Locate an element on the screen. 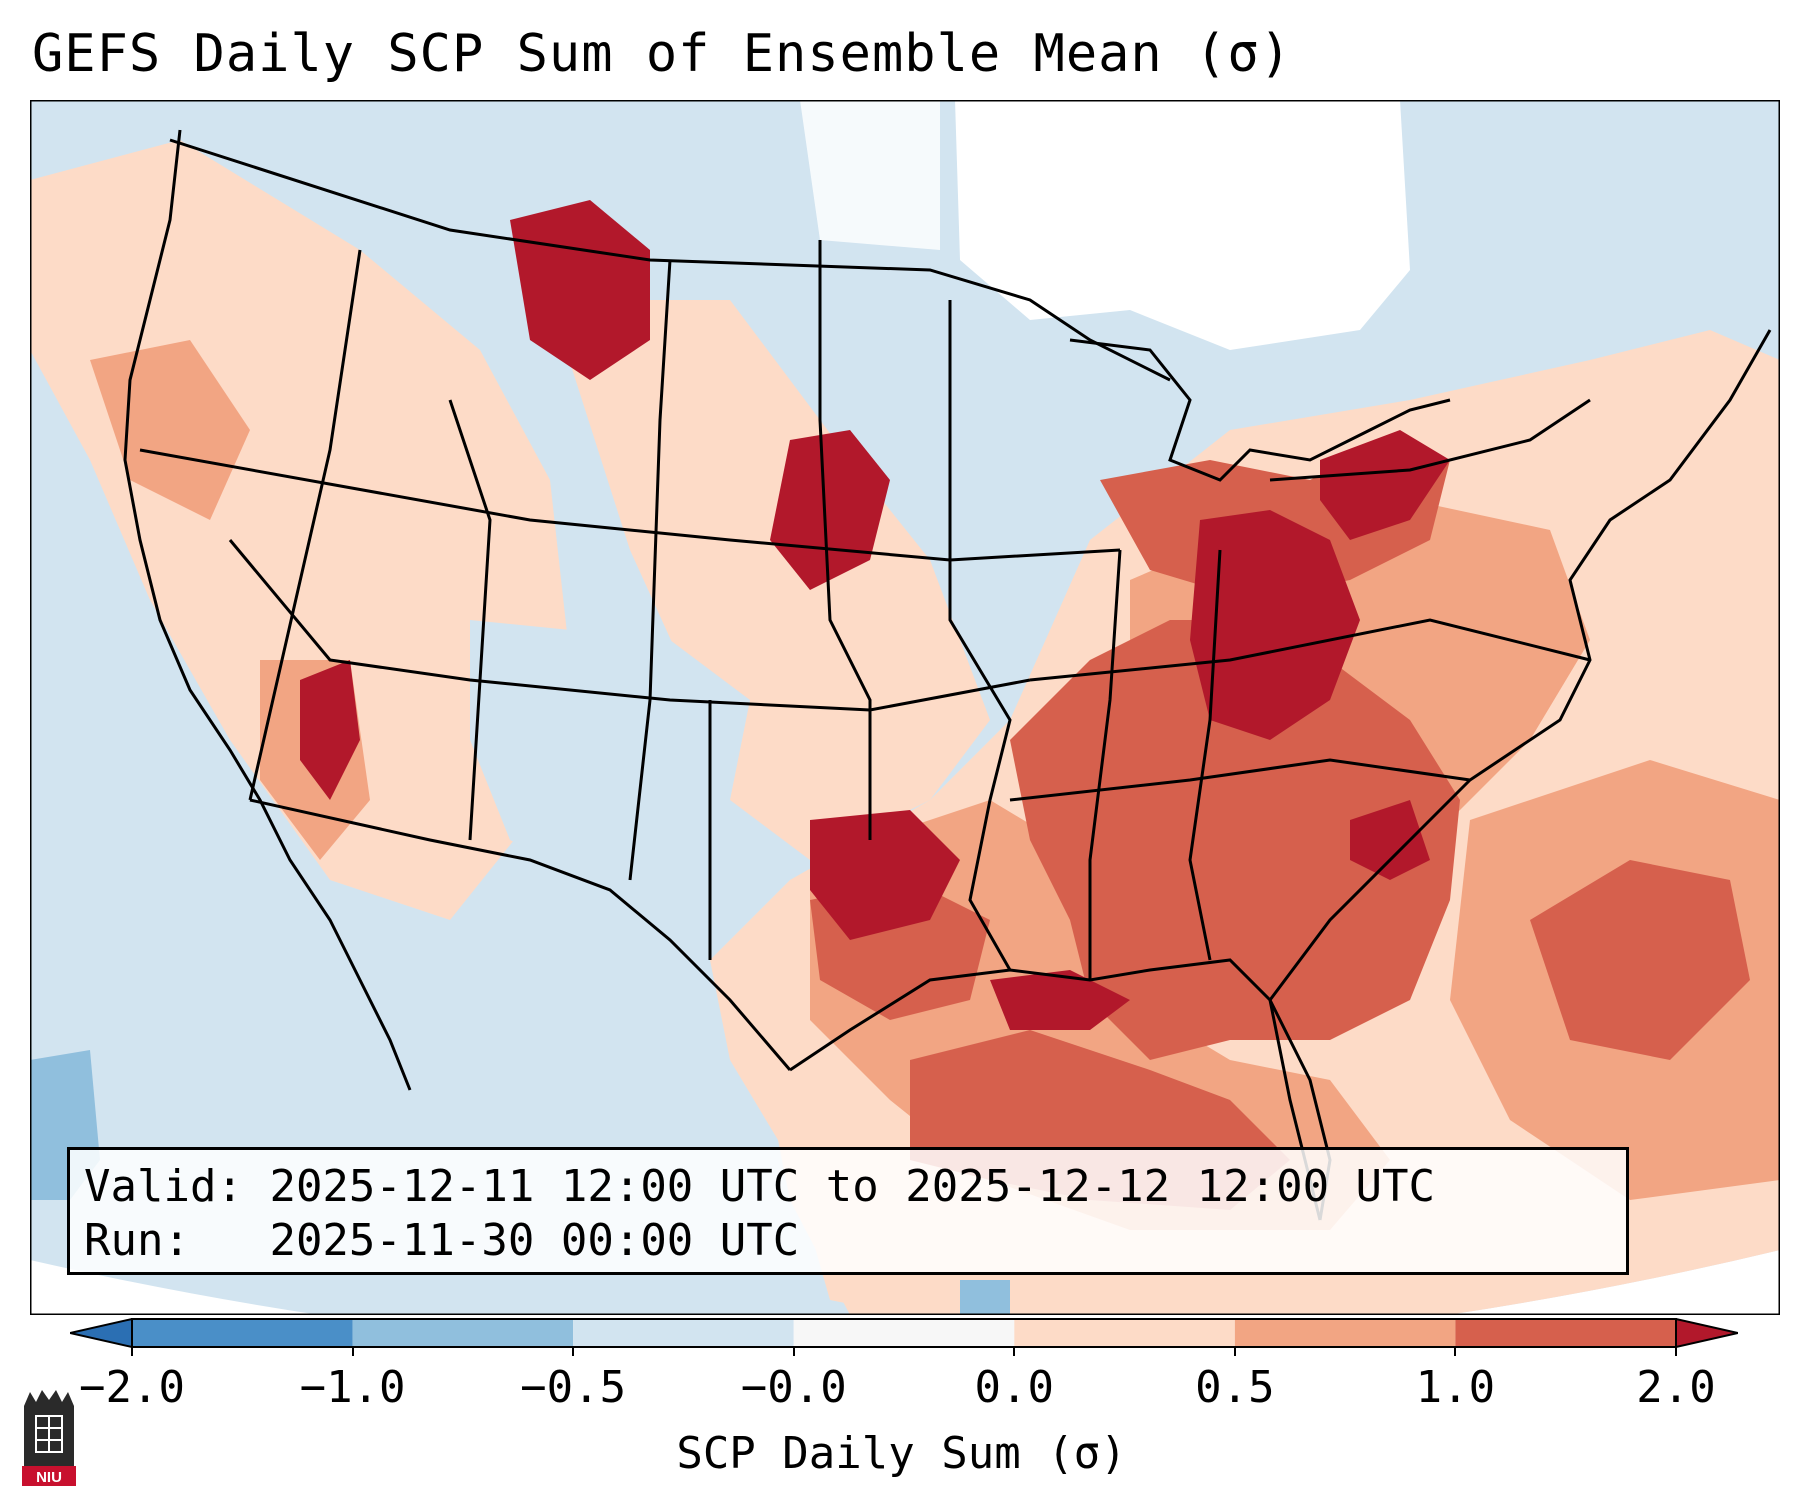 Image resolution: width=1803 pixels, height=1506 pixels. niu-logo: NIU is located at coordinates (49, 1438).